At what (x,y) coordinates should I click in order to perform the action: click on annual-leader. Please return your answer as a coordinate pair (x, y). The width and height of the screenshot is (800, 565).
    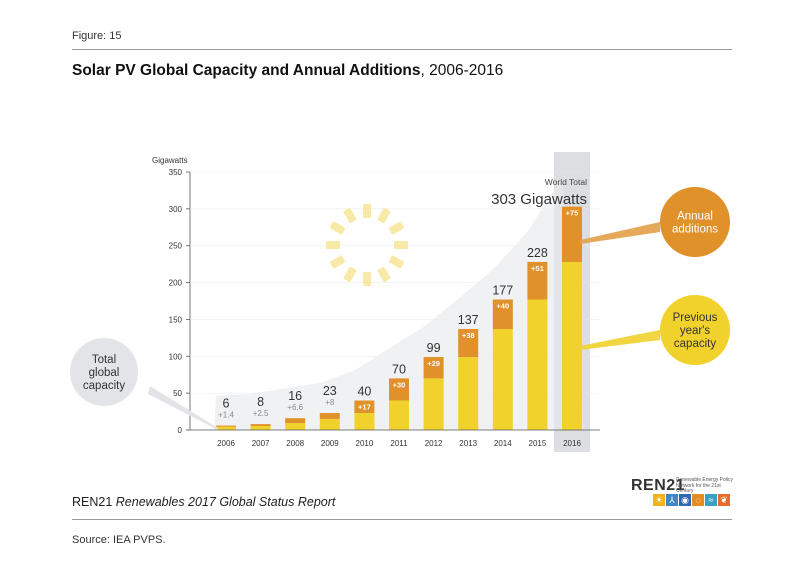
    Looking at the image, I should click on (620, 233).